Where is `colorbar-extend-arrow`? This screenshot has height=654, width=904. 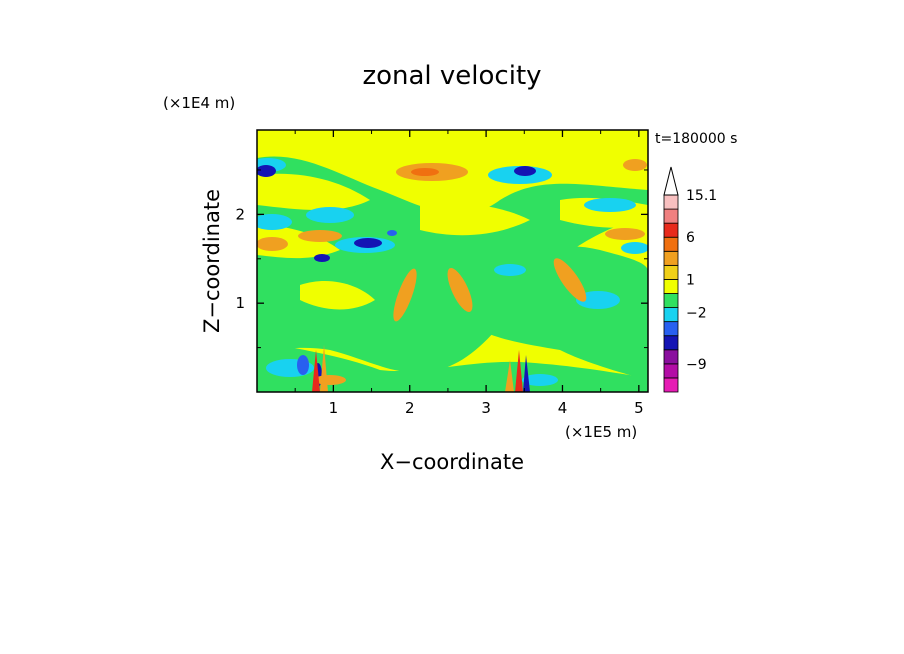 colorbar-extend-arrow is located at coordinates (671, 181).